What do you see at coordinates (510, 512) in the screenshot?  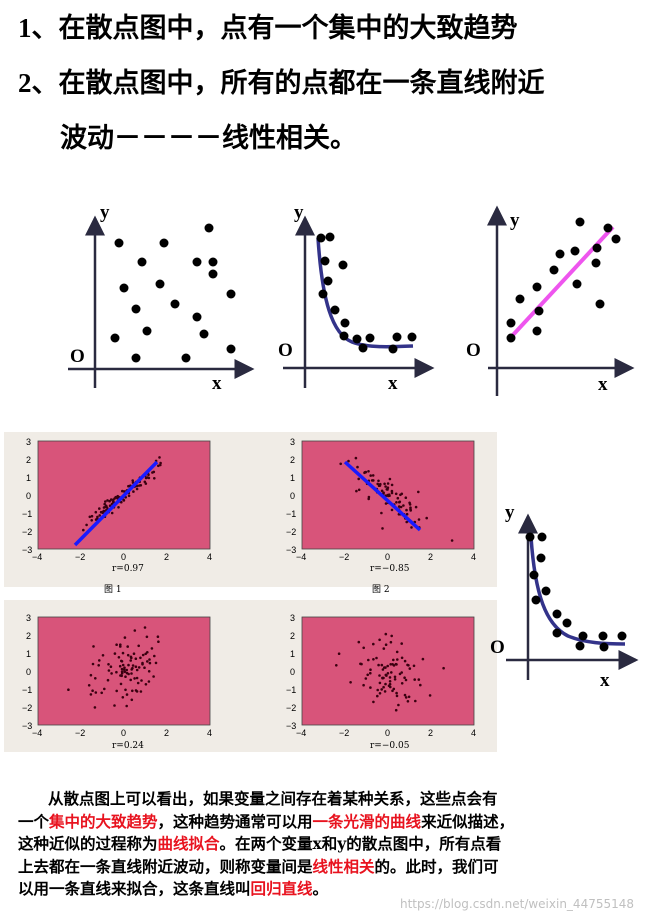 I see `axis-y-label-4: y` at bounding box center [510, 512].